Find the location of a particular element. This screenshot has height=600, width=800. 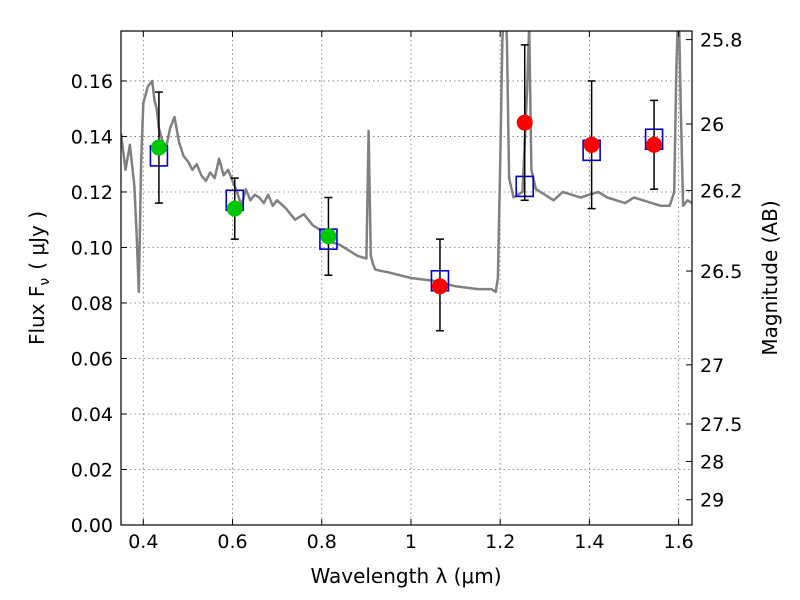

y-axis-label: Flux Fν ( μJy ) is located at coordinates (39, 278).